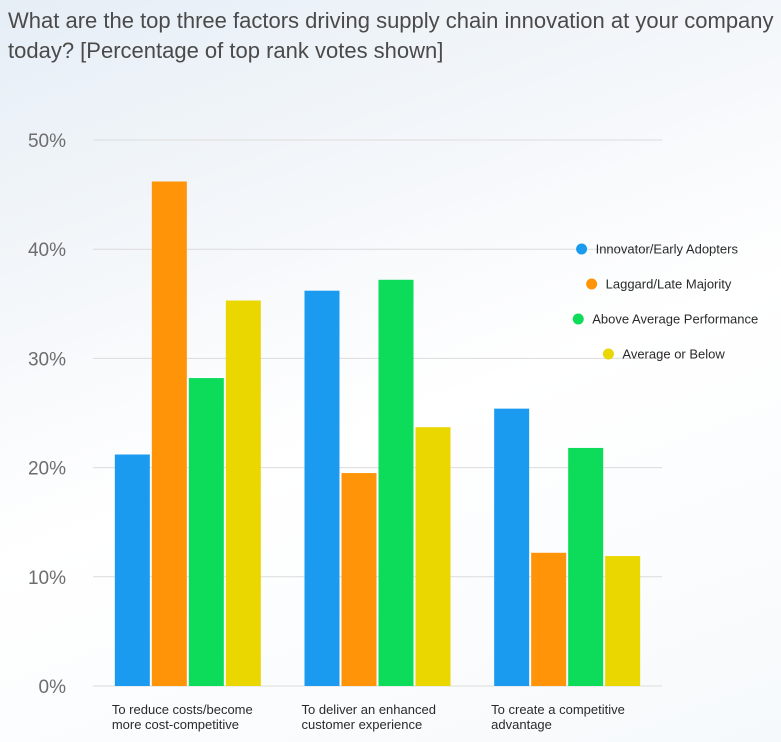 The height and width of the screenshot is (742, 781). What do you see at coordinates (47, 359) in the screenshot?
I see `y-tick-label: 30%` at bounding box center [47, 359].